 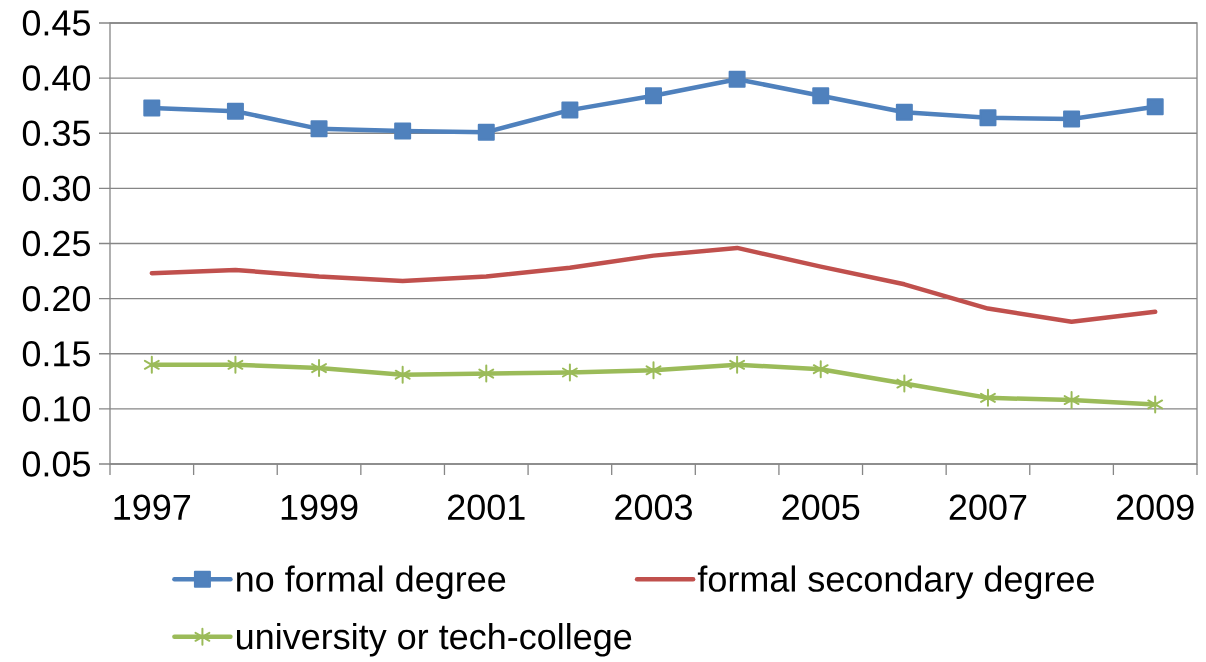 What do you see at coordinates (653, 507) in the screenshot?
I see `x-tick-label: 2003` at bounding box center [653, 507].